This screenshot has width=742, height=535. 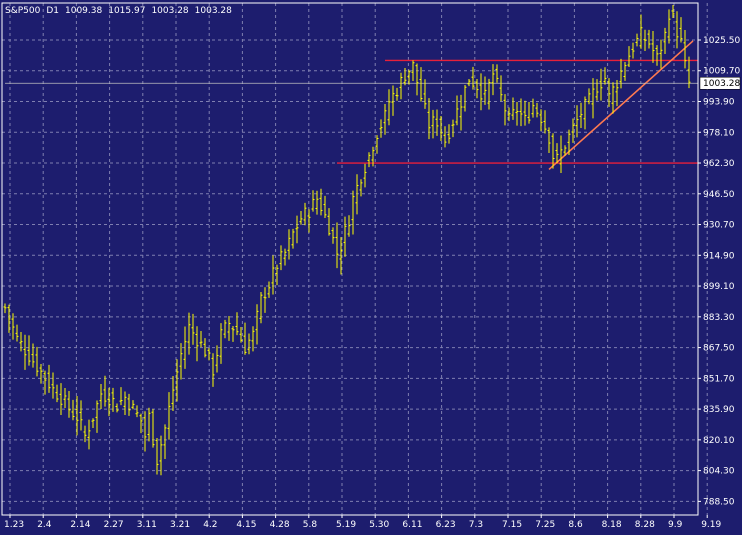 What do you see at coordinates (412, 525) in the screenshot?
I see `x-tick-label: 6.11` at bounding box center [412, 525].